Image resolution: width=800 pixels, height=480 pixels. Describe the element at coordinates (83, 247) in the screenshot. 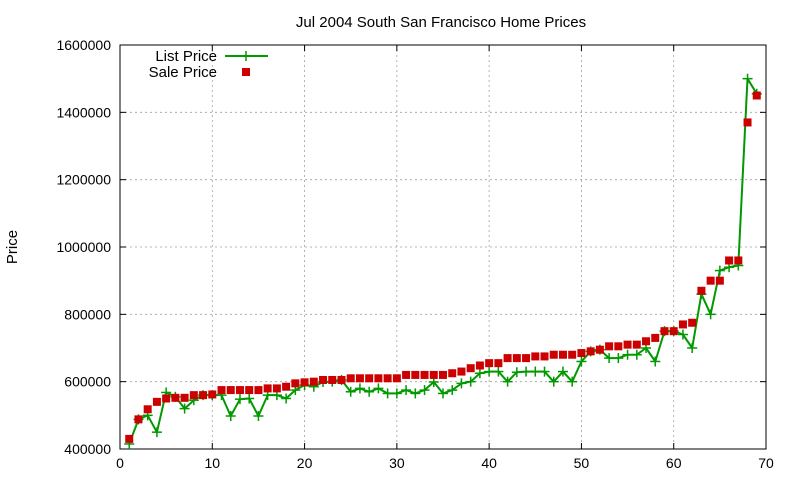

I see `y-tick-label: 1000000` at that location.